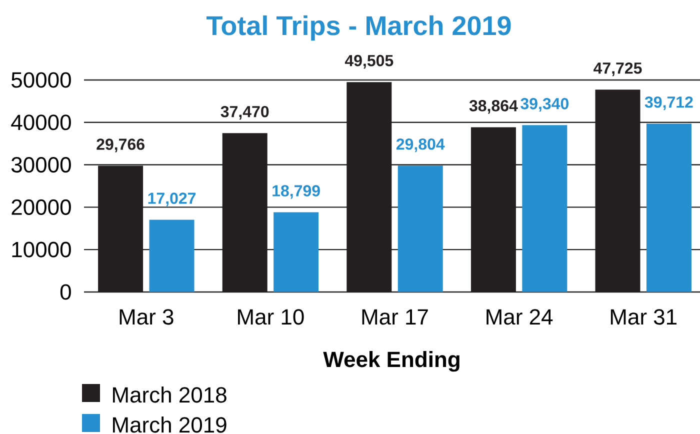  What do you see at coordinates (147, 317) in the screenshot?
I see `x-tick-label: Mar 3` at bounding box center [147, 317].